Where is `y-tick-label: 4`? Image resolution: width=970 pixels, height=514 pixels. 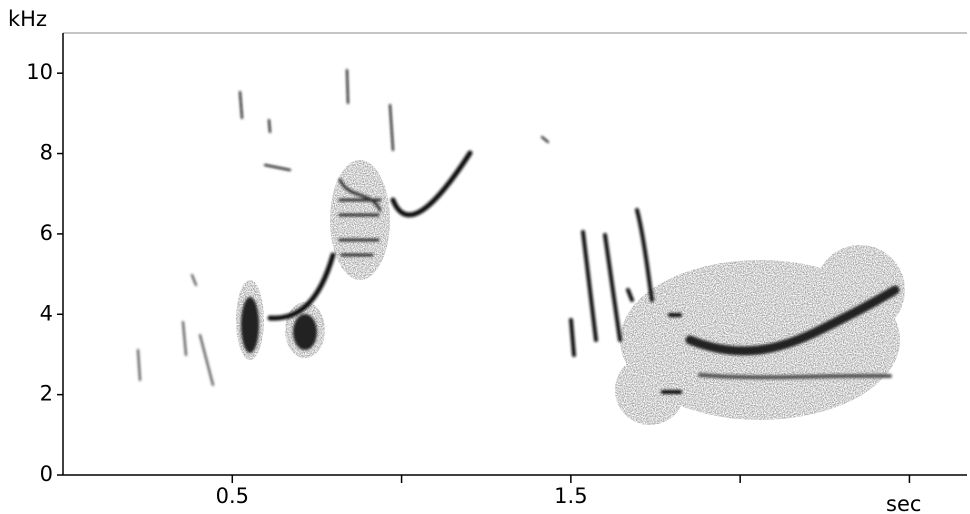
y-tick-label: 4 is located at coordinates (46, 313).